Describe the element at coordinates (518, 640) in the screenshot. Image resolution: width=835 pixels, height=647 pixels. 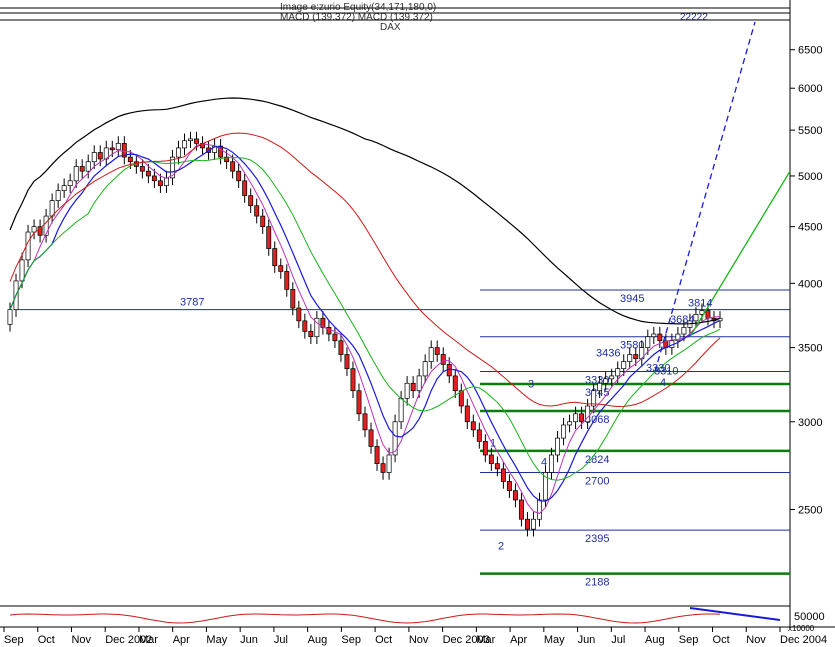
I see `x-tick-label: Apr` at that location.